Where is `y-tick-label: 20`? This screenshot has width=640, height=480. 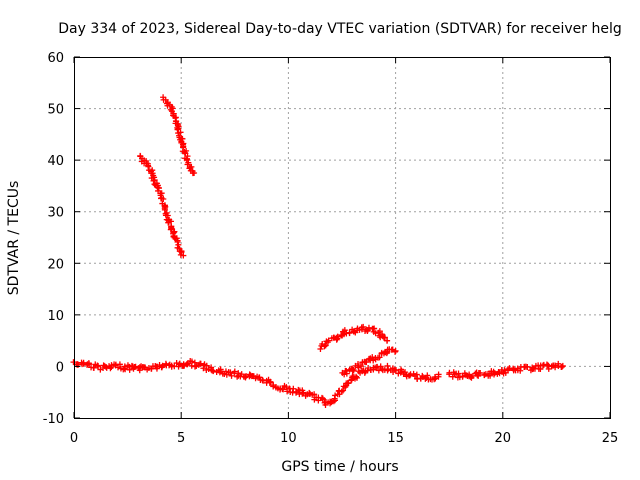
y-tick-label: 20 is located at coordinates (55, 264).